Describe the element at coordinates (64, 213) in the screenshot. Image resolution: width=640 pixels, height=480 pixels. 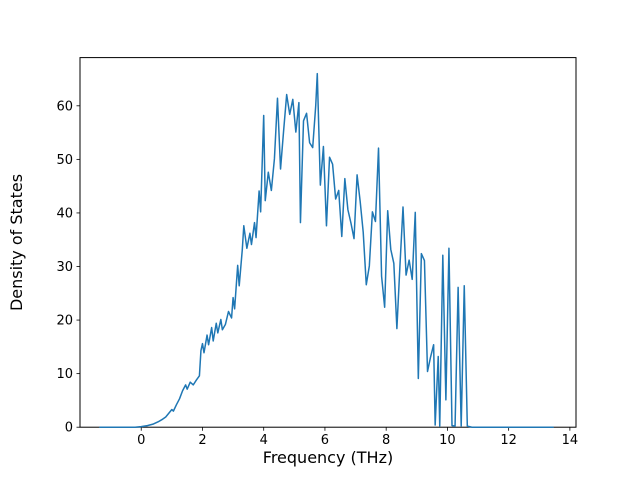
I see `y-tick-label: 40` at that location.